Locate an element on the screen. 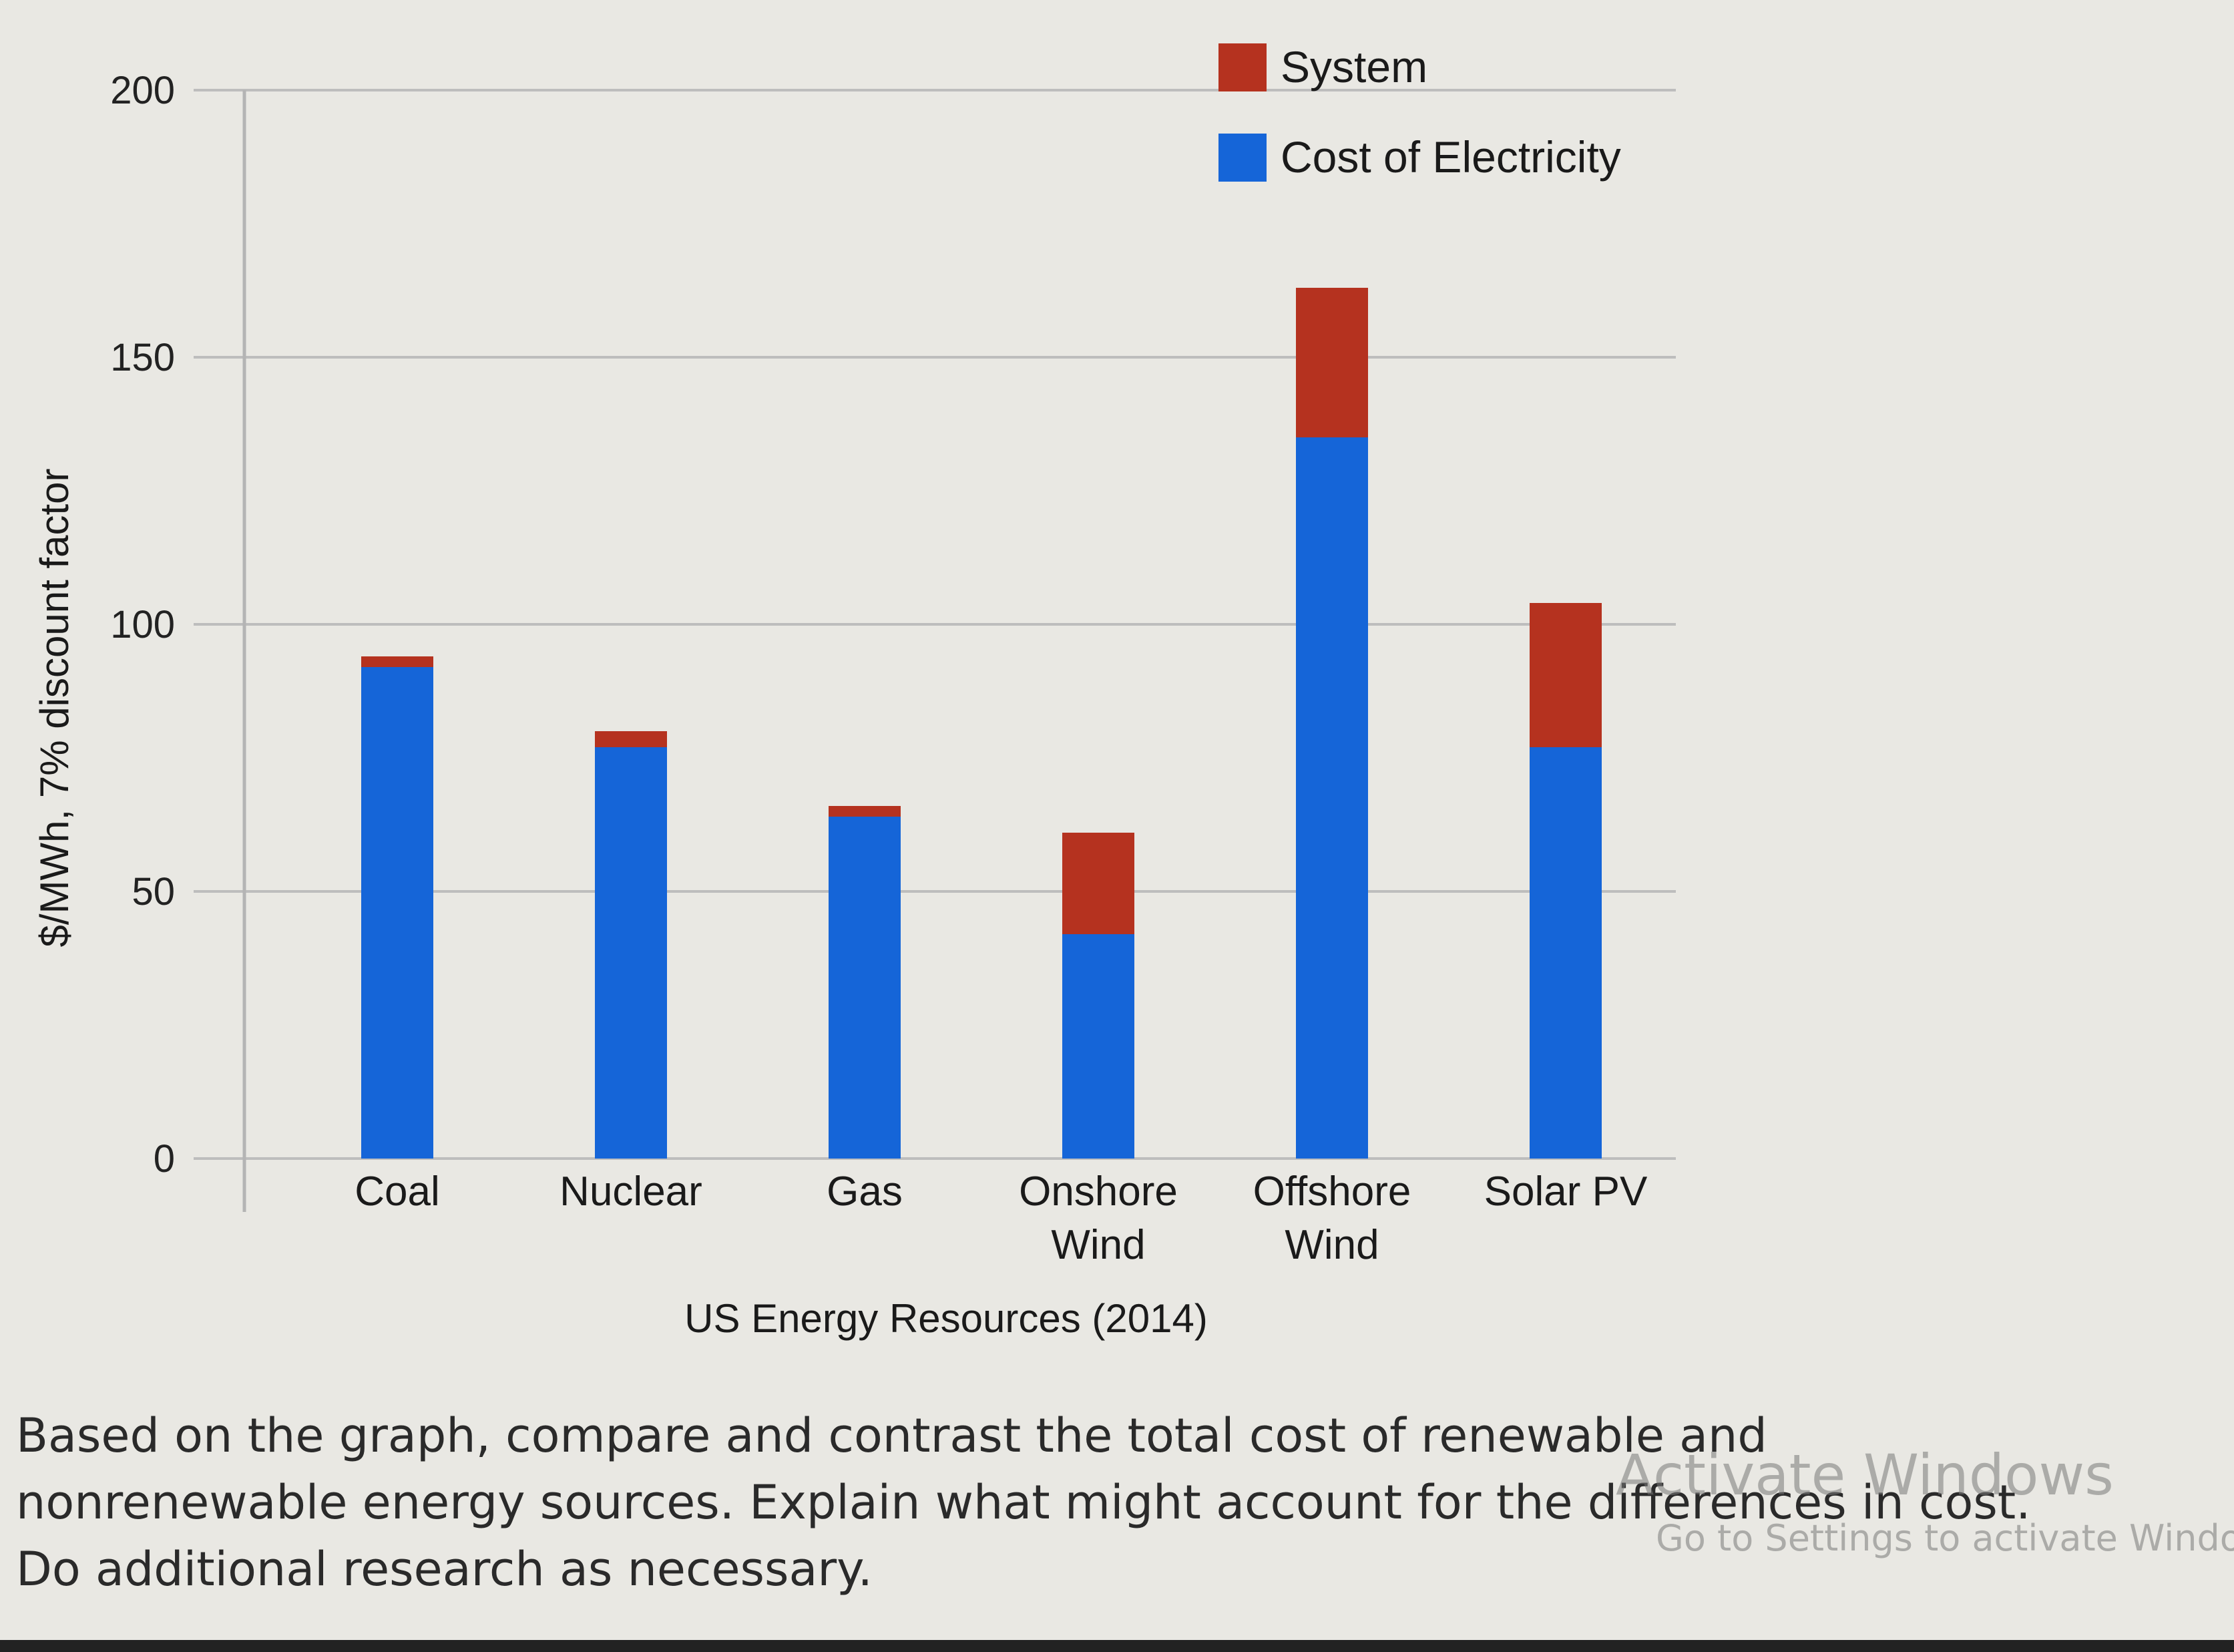 This screenshot has width=2234, height=1652. x-axis-title: US Energy Resources (2014) is located at coordinates (946, 1318).